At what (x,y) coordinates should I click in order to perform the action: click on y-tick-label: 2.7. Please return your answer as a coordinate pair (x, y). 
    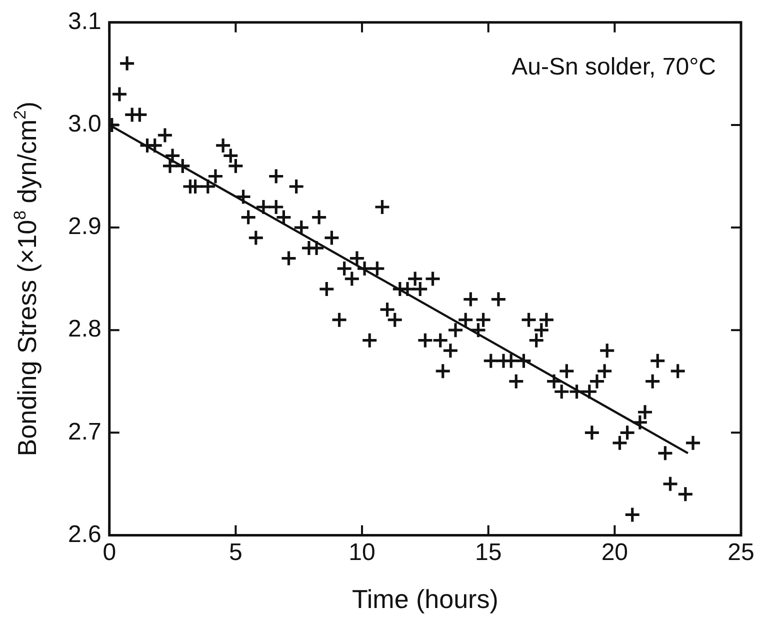
    Looking at the image, I should click on (85, 432).